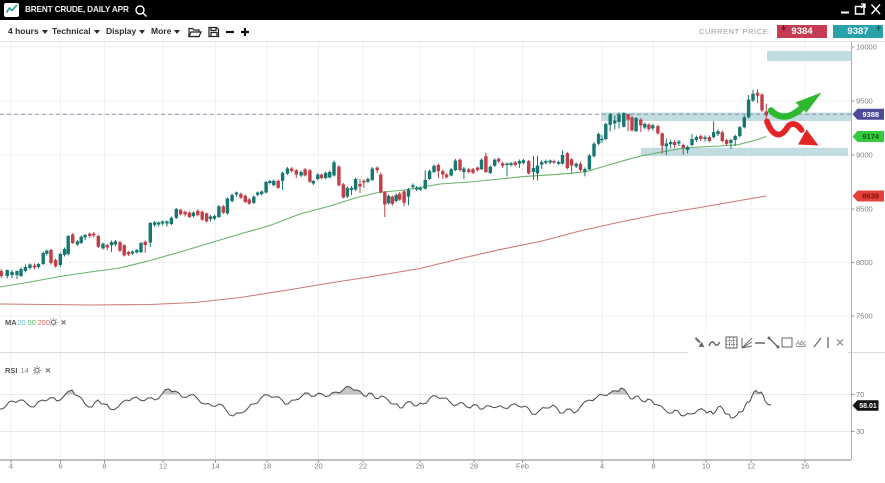 Image resolution: width=885 pixels, height=483 pixels. Describe the element at coordinates (871, 136) in the screenshot. I see `svg-text: 9174` at that location.